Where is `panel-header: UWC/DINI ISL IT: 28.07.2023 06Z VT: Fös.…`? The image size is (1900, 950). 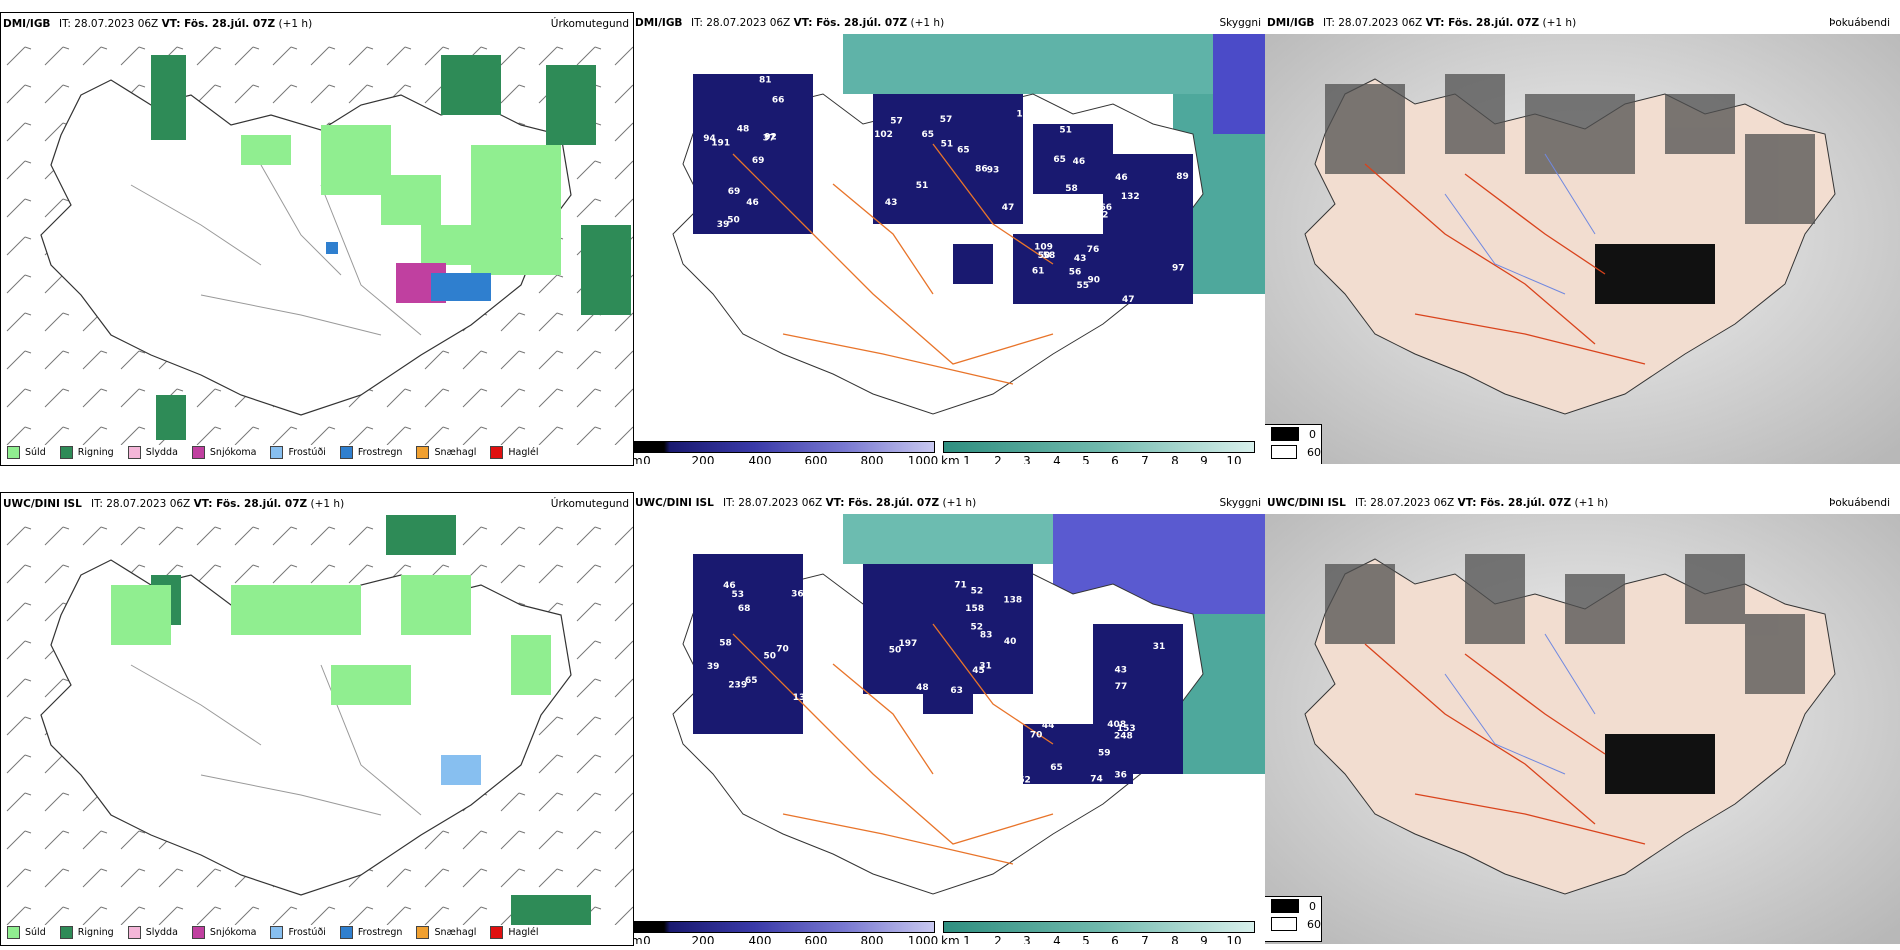
panel-header: UWC/DINI ISL IT: 28.07.2023 06Z VT: Fös.… is located at coordinates (317, 503).